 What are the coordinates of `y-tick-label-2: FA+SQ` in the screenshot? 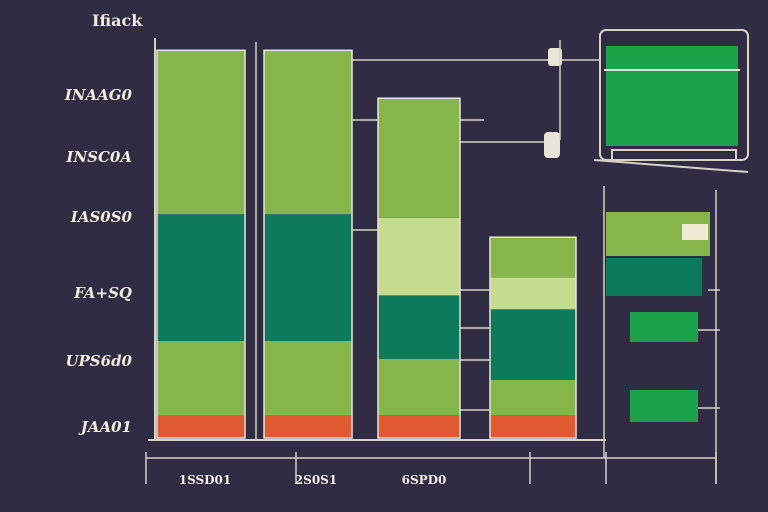 It's located at (102, 293).